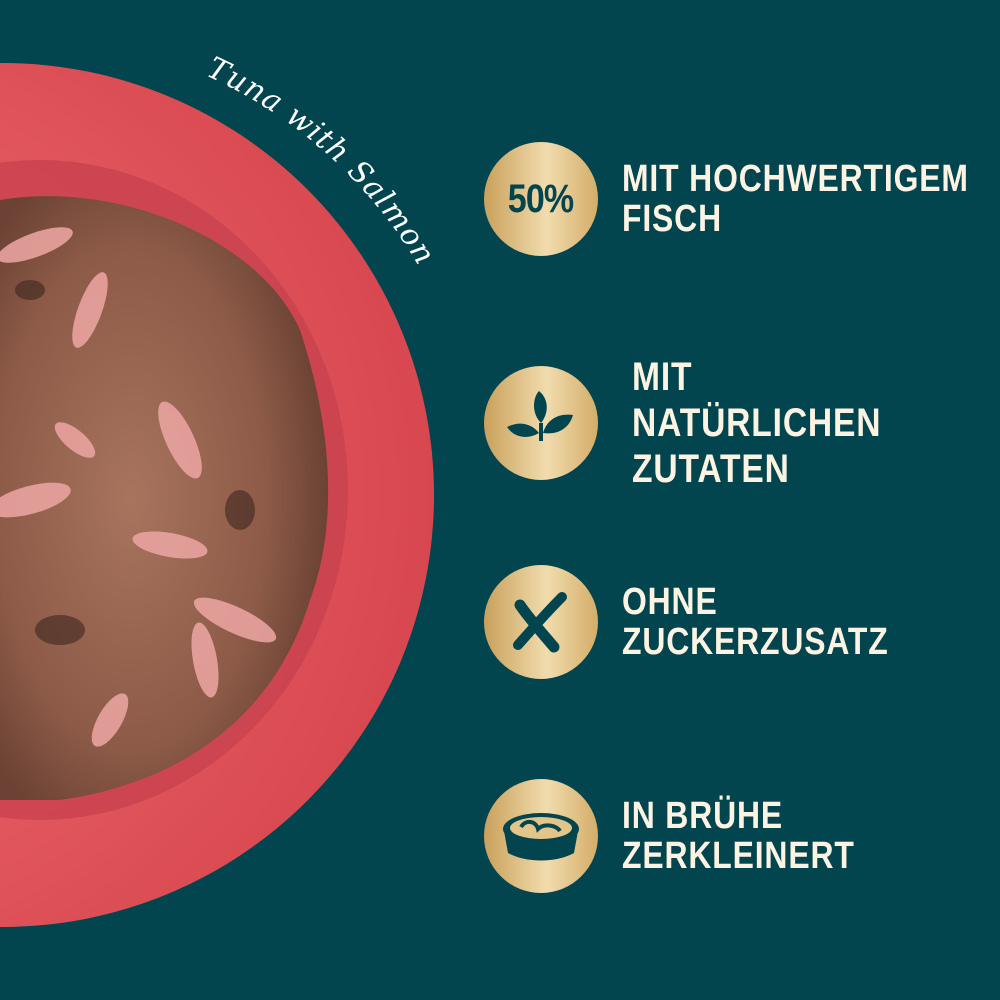 The image size is (1000, 1000). What do you see at coordinates (138, 487) in the screenshot?
I see `salmon-flakes` at bounding box center [138, 487].